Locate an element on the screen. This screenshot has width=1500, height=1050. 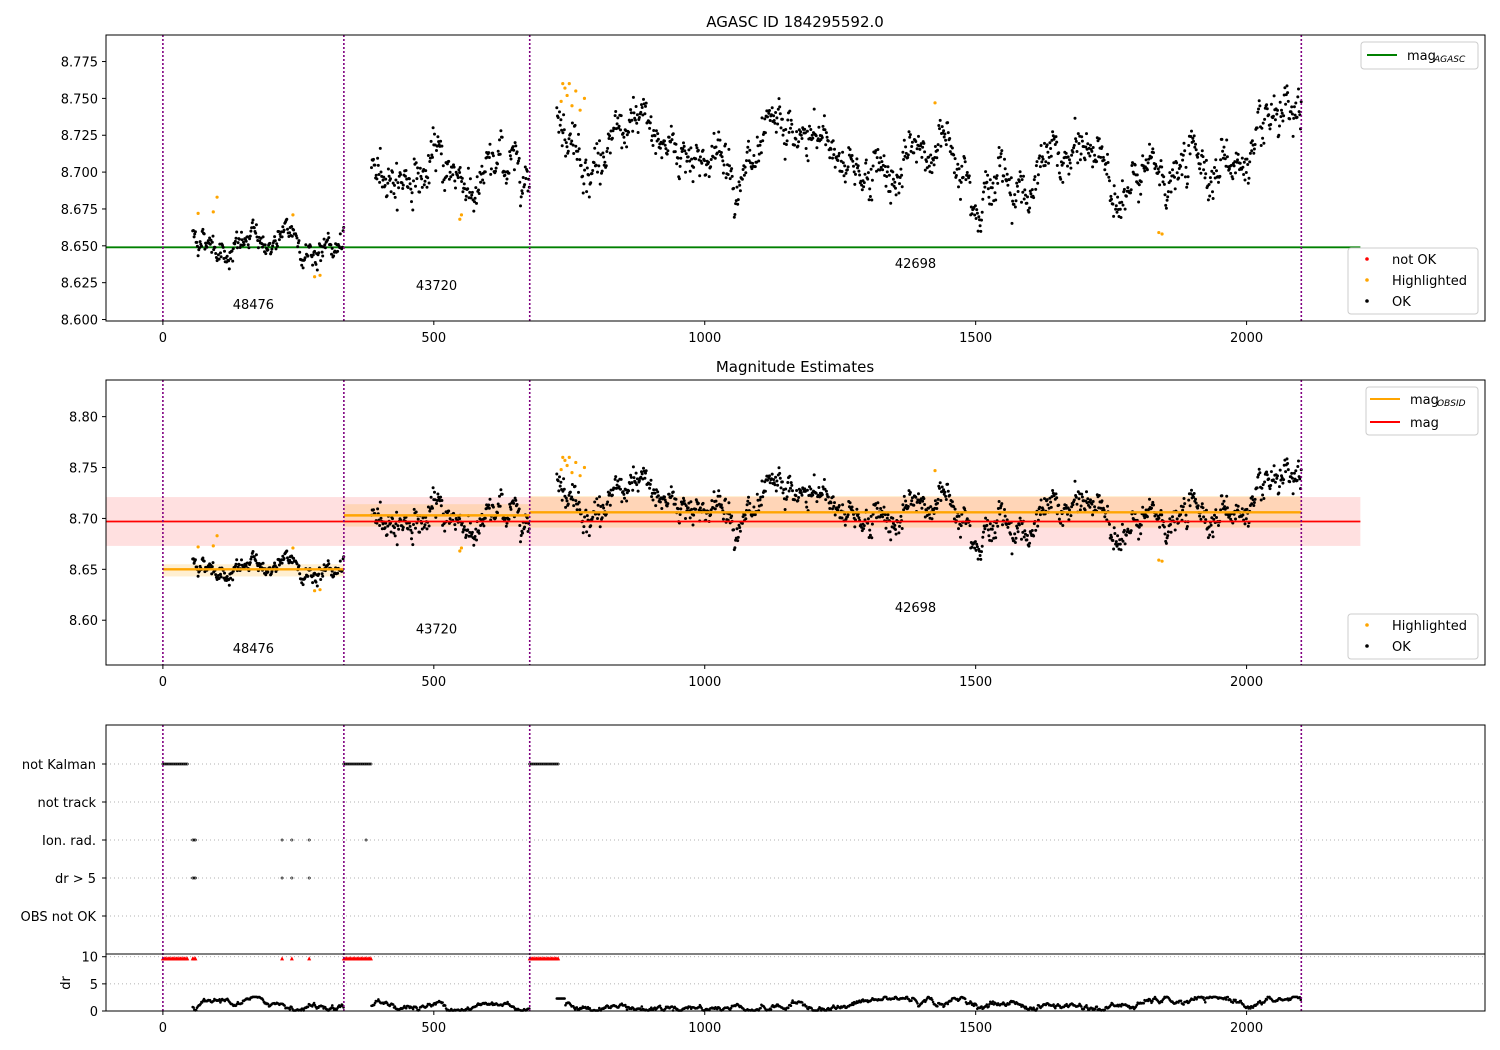
flag-label-4: OBS not OK is located at coordinates (59, 917).